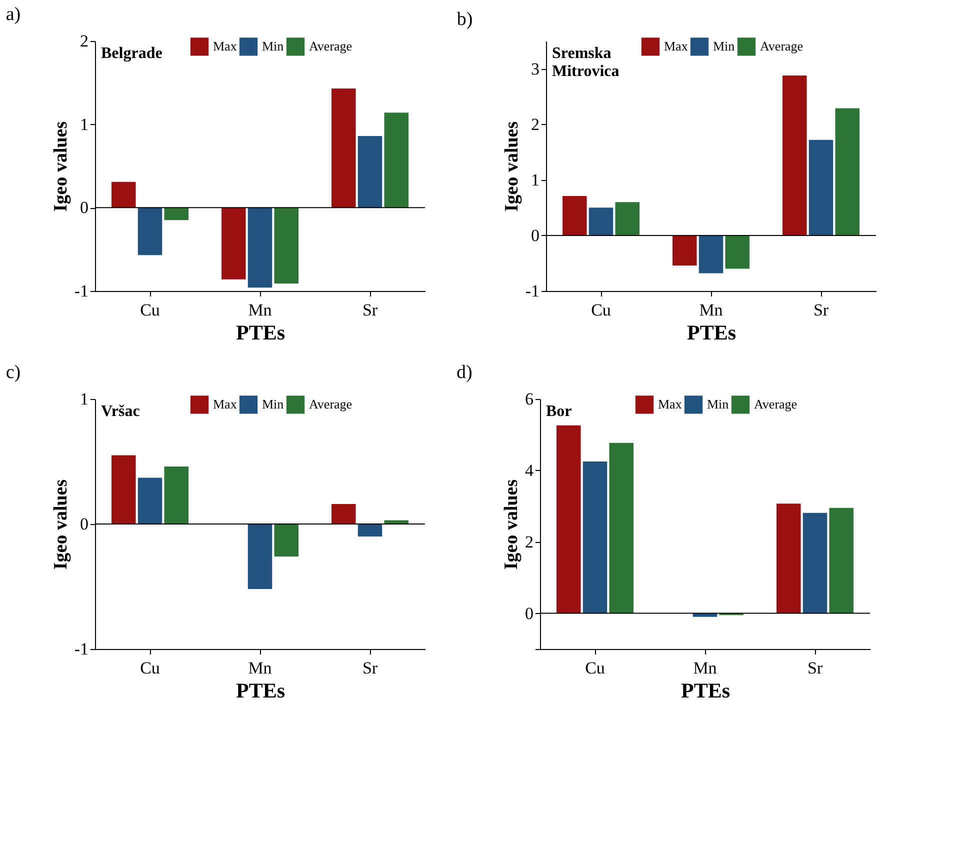 The width and height of the screenshot is (967, 865). What do you see at coordinates (13, 372) in the screenshot?
I see `chart-title: c)` at bounding box center [13, 372].